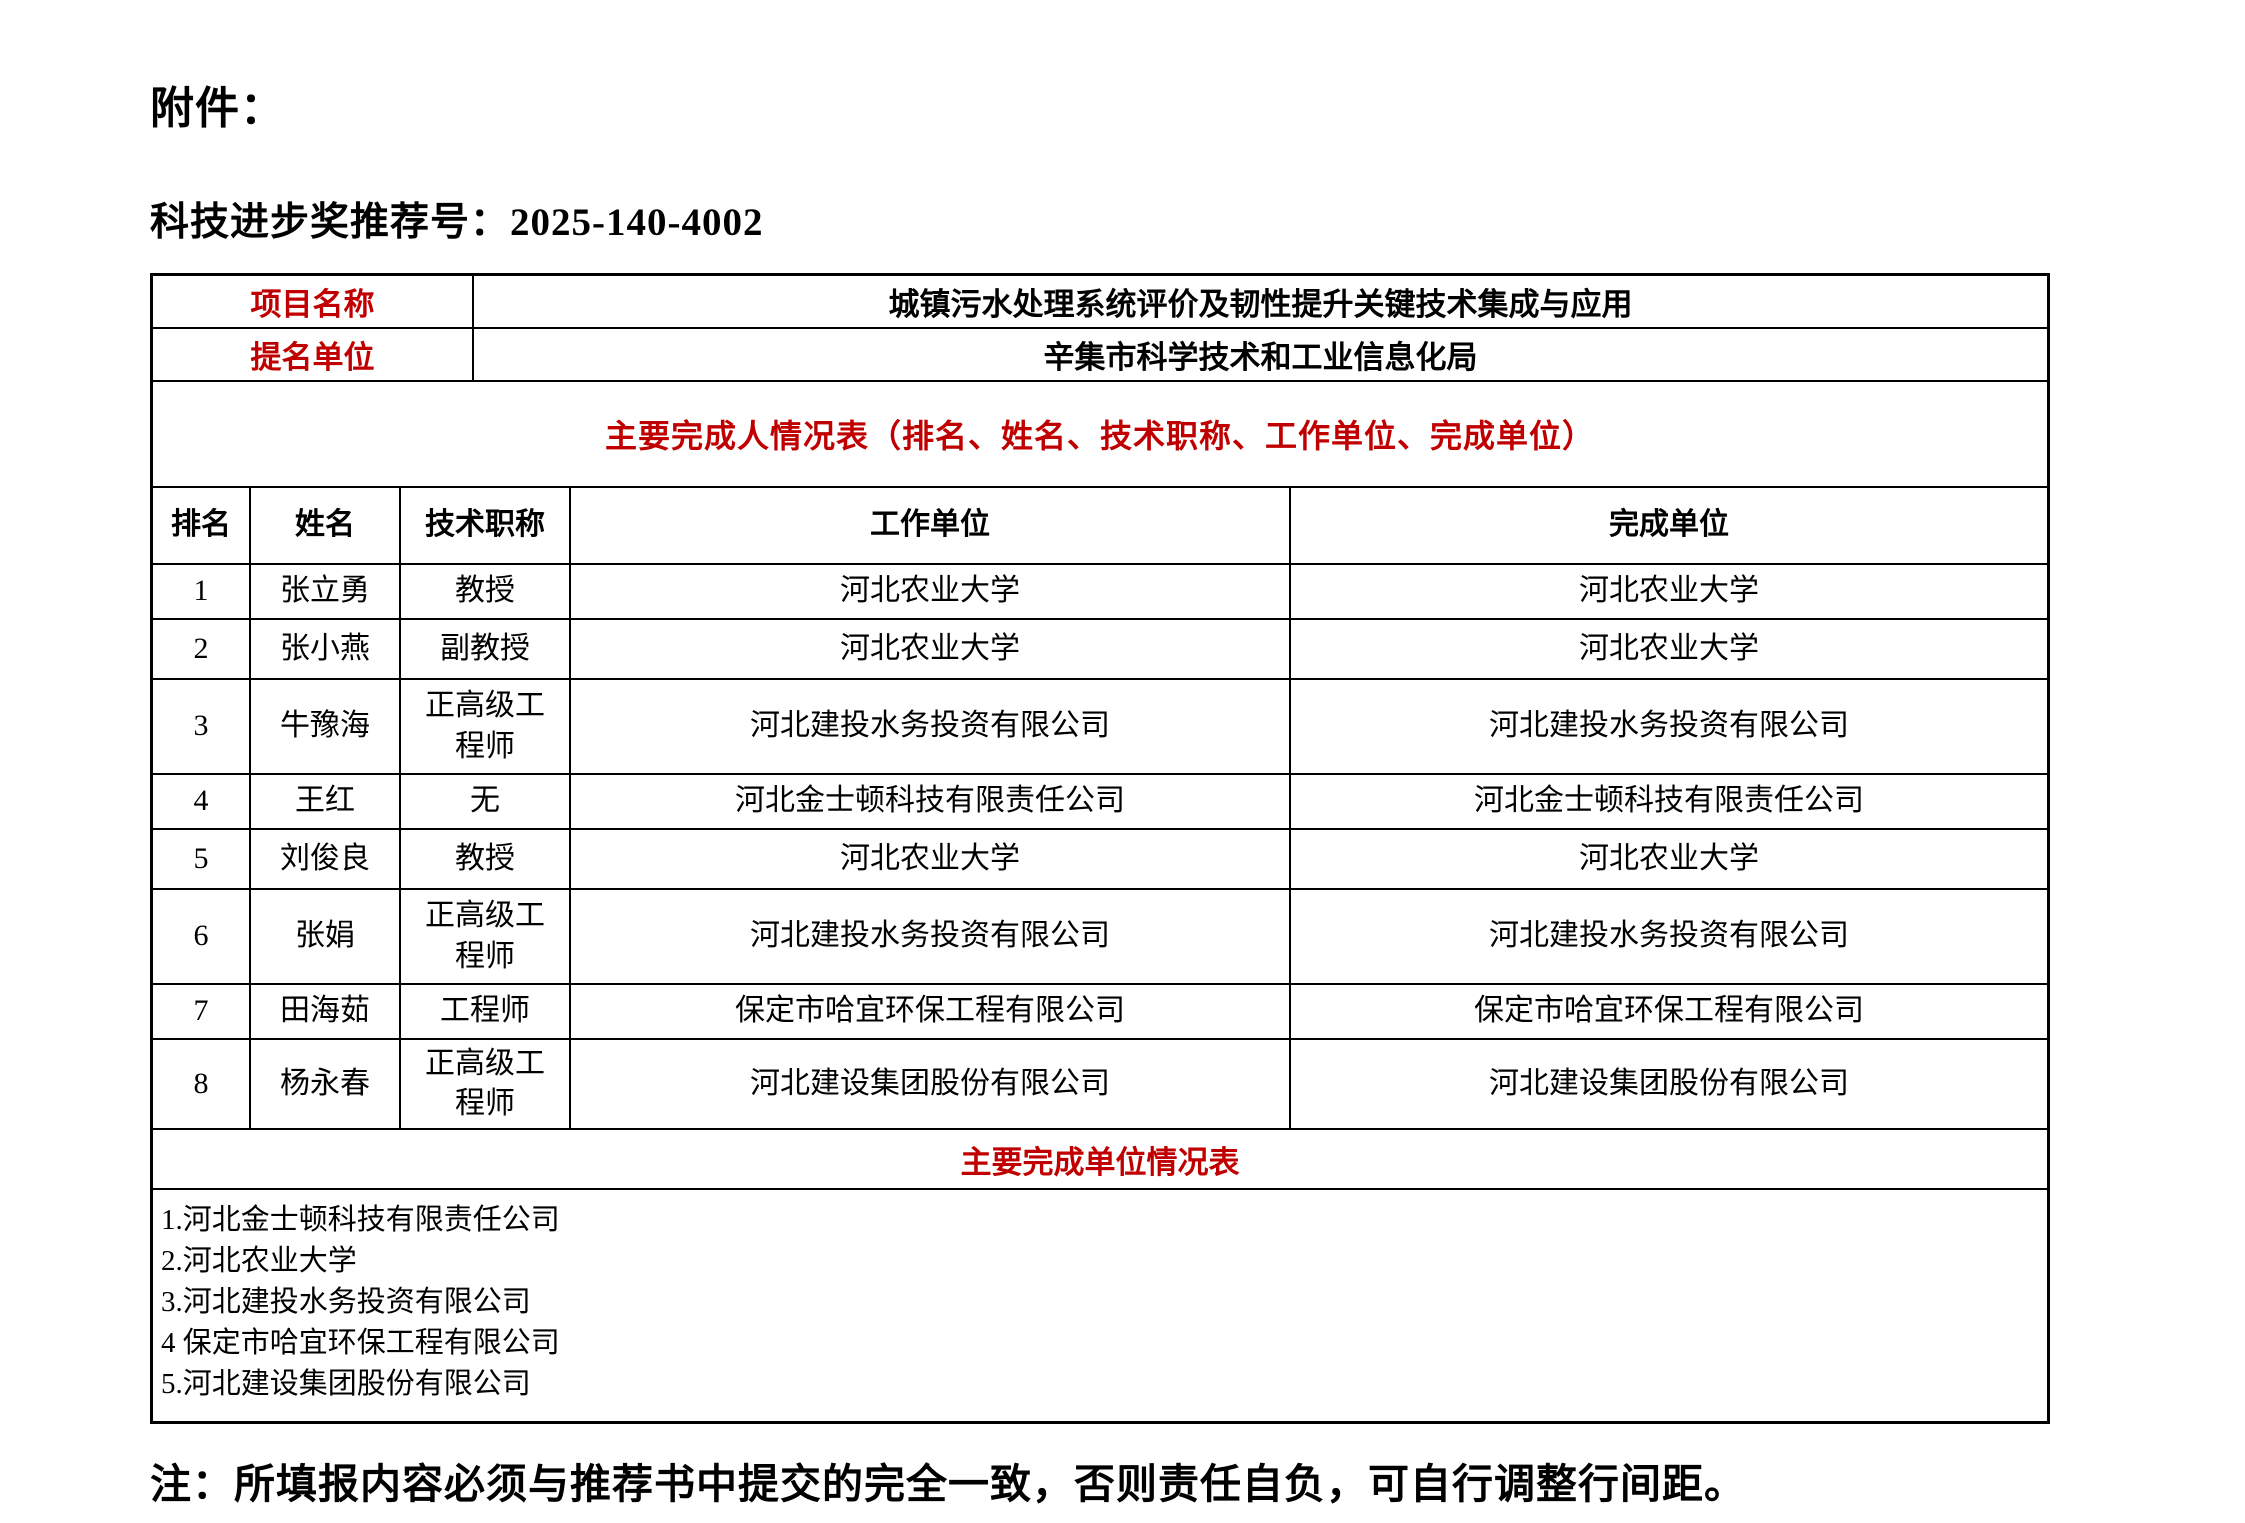 Image resolution: width=2245 pixels, height=1523 pixels. Describe the element at coordinates (202, 649) in the screenshot. I see `rank-cell: 2` at that location.